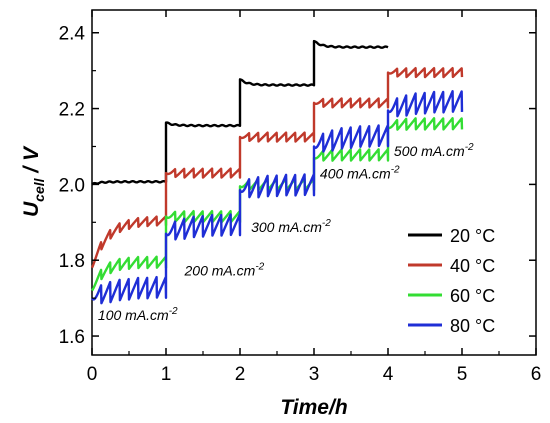  Describe the element at coordinates (360, 173) in the screenshot. I see `current-density-label: 400 mA.cm-2` at that location.